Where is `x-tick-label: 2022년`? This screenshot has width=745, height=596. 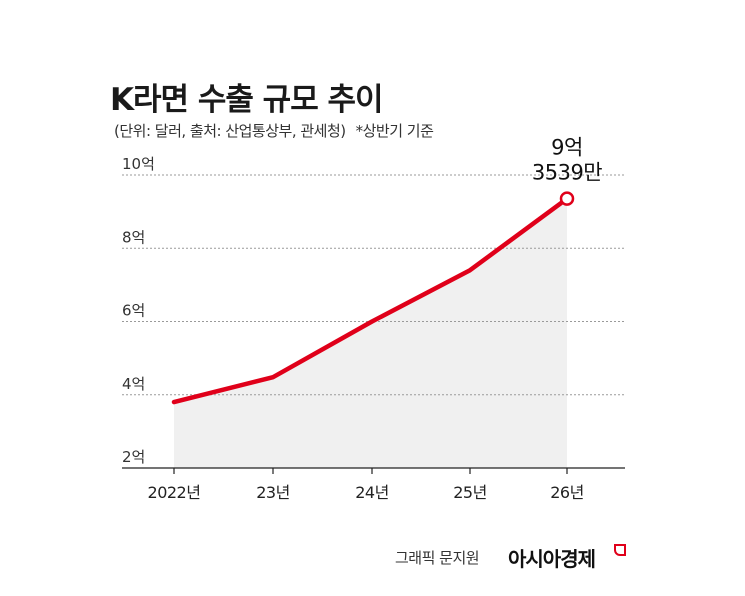 x-tick-label: 2022년 is located at coordinates (174, 492).